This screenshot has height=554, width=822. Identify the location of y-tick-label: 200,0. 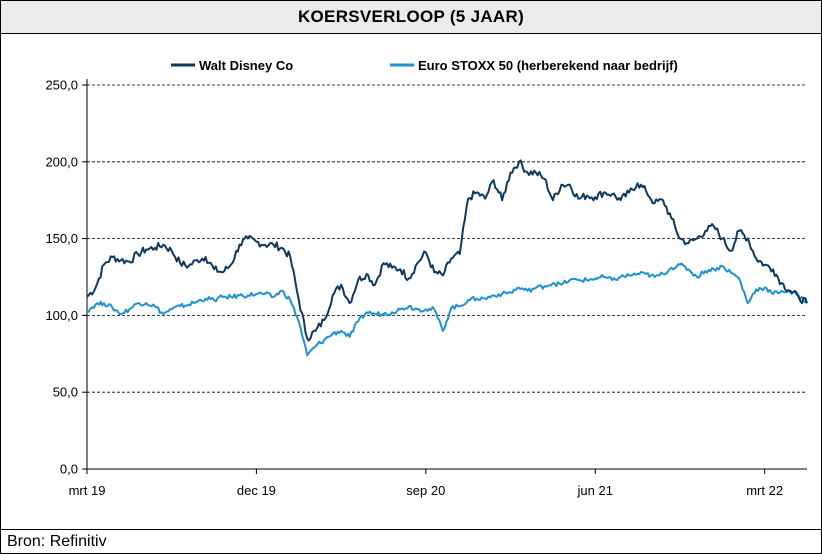
(61, 161).